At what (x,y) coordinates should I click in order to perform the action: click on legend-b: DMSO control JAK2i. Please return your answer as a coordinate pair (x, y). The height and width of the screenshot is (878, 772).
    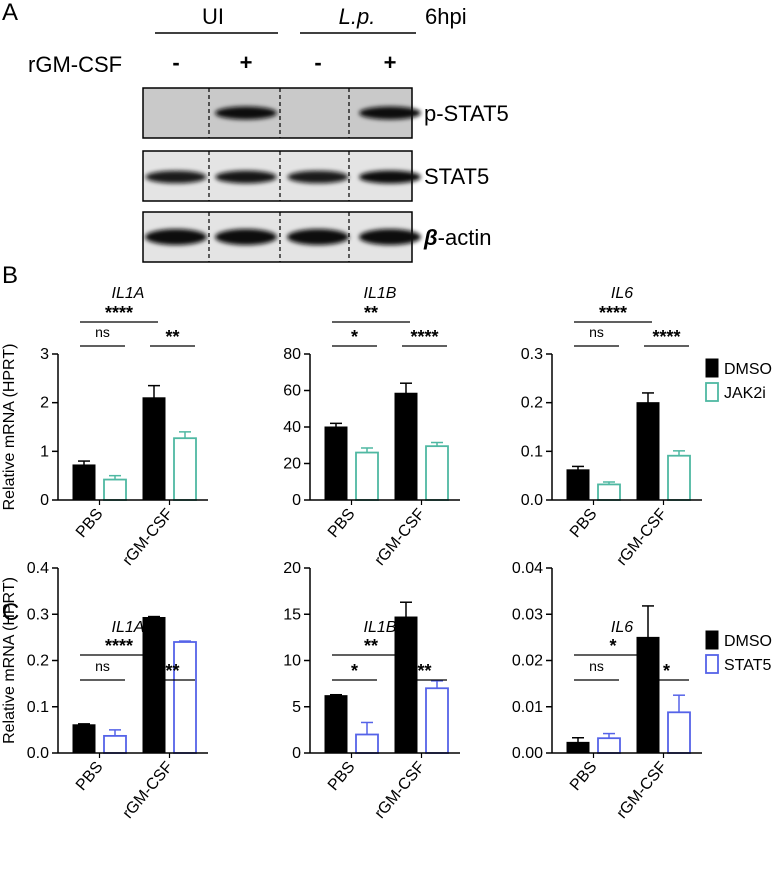
    Looking at the image, I should click on (738, 380).